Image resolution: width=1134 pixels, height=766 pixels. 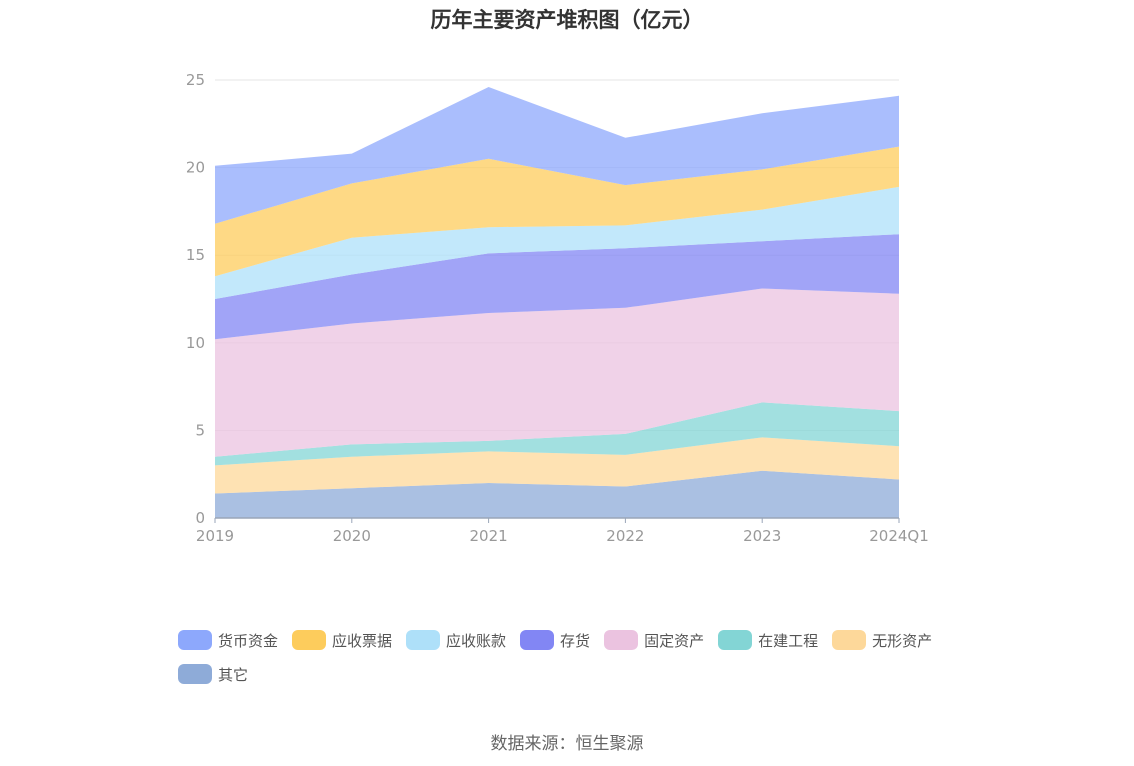 I want to click on x-tick-label: 2020, so click(x=352, y=536).